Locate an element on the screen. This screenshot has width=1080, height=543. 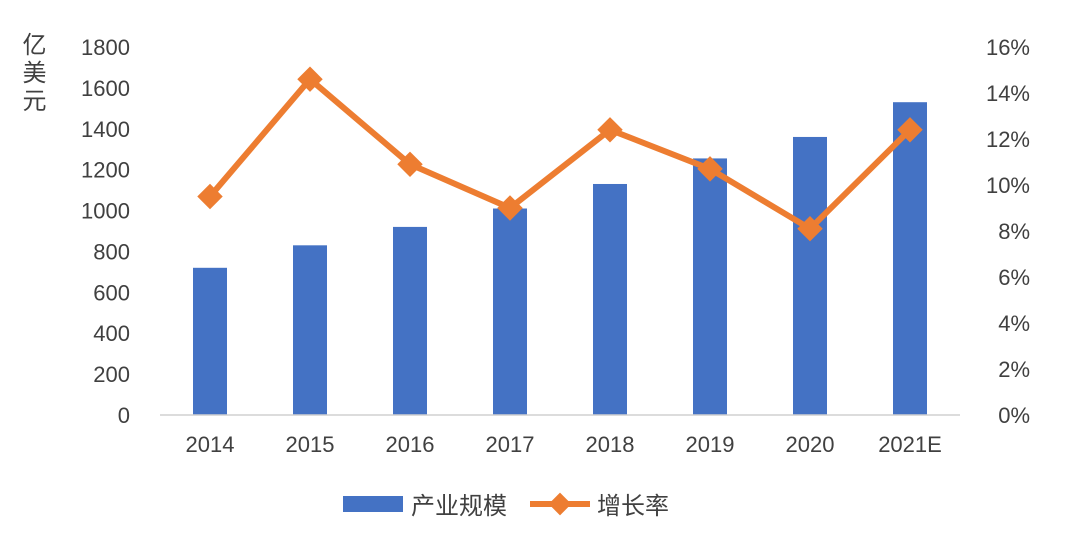
y2-tick-label: 8% is located at coordinates (1014, 231).